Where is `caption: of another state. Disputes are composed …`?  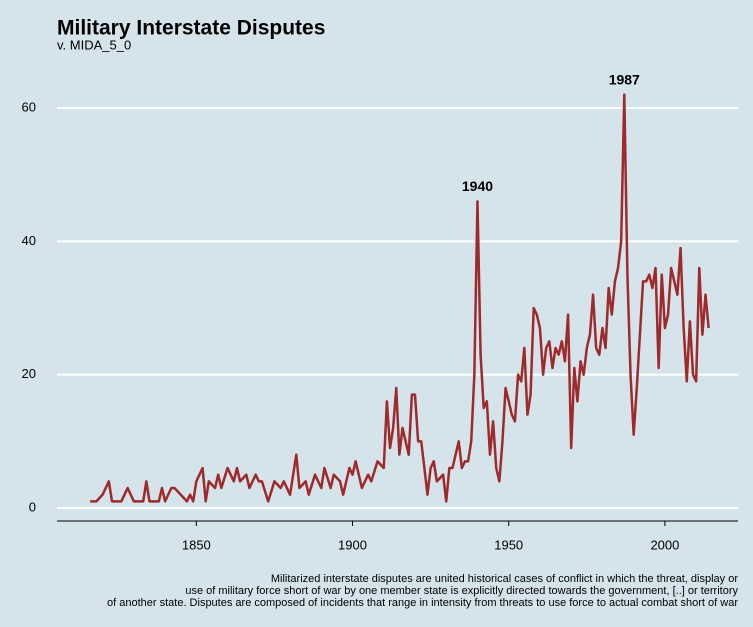 caption: of another state. Disputes are composed … is located at coordinates (422, 603).